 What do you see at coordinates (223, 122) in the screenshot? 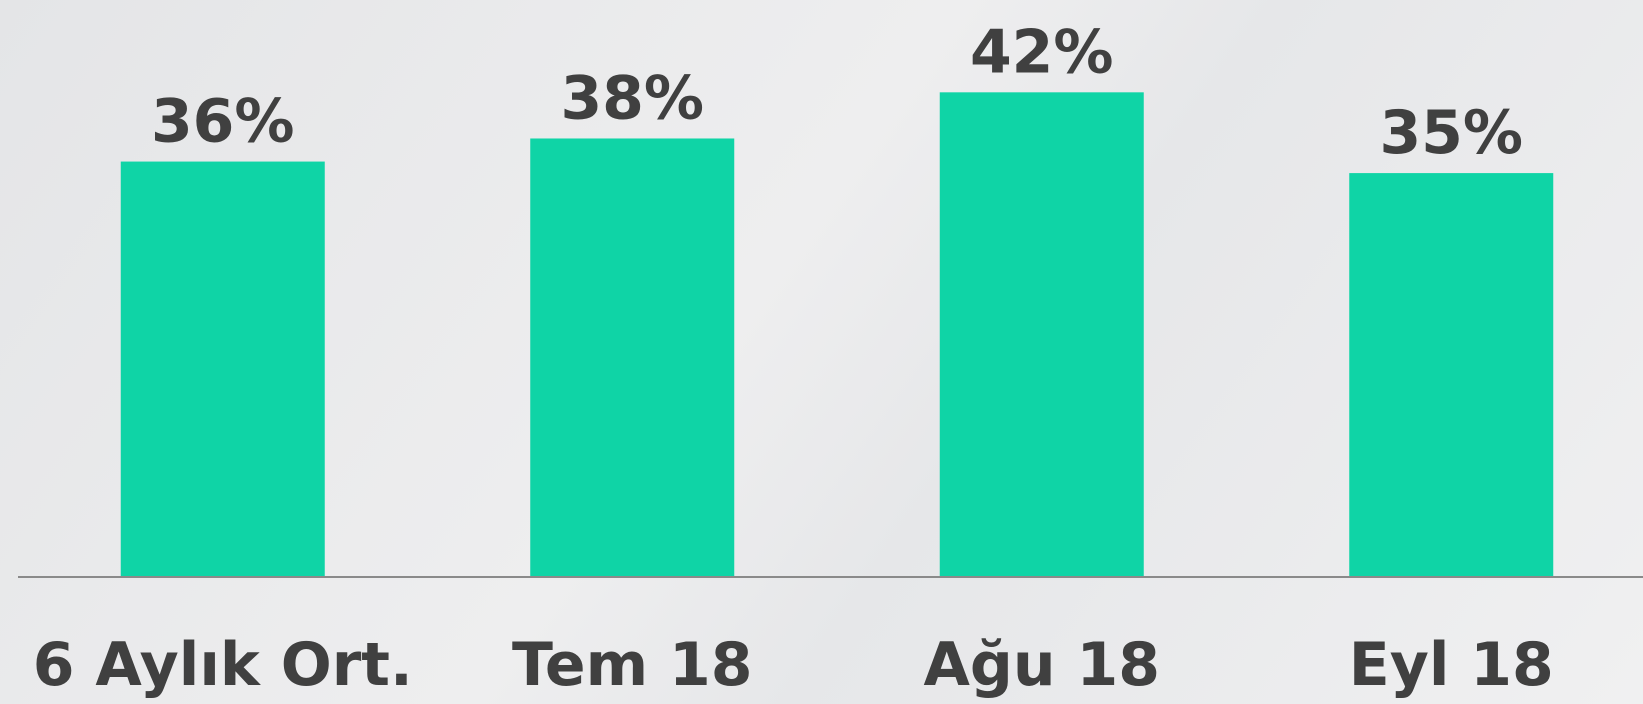
I see `value-label: 36%` at bounding box center [223, 122].